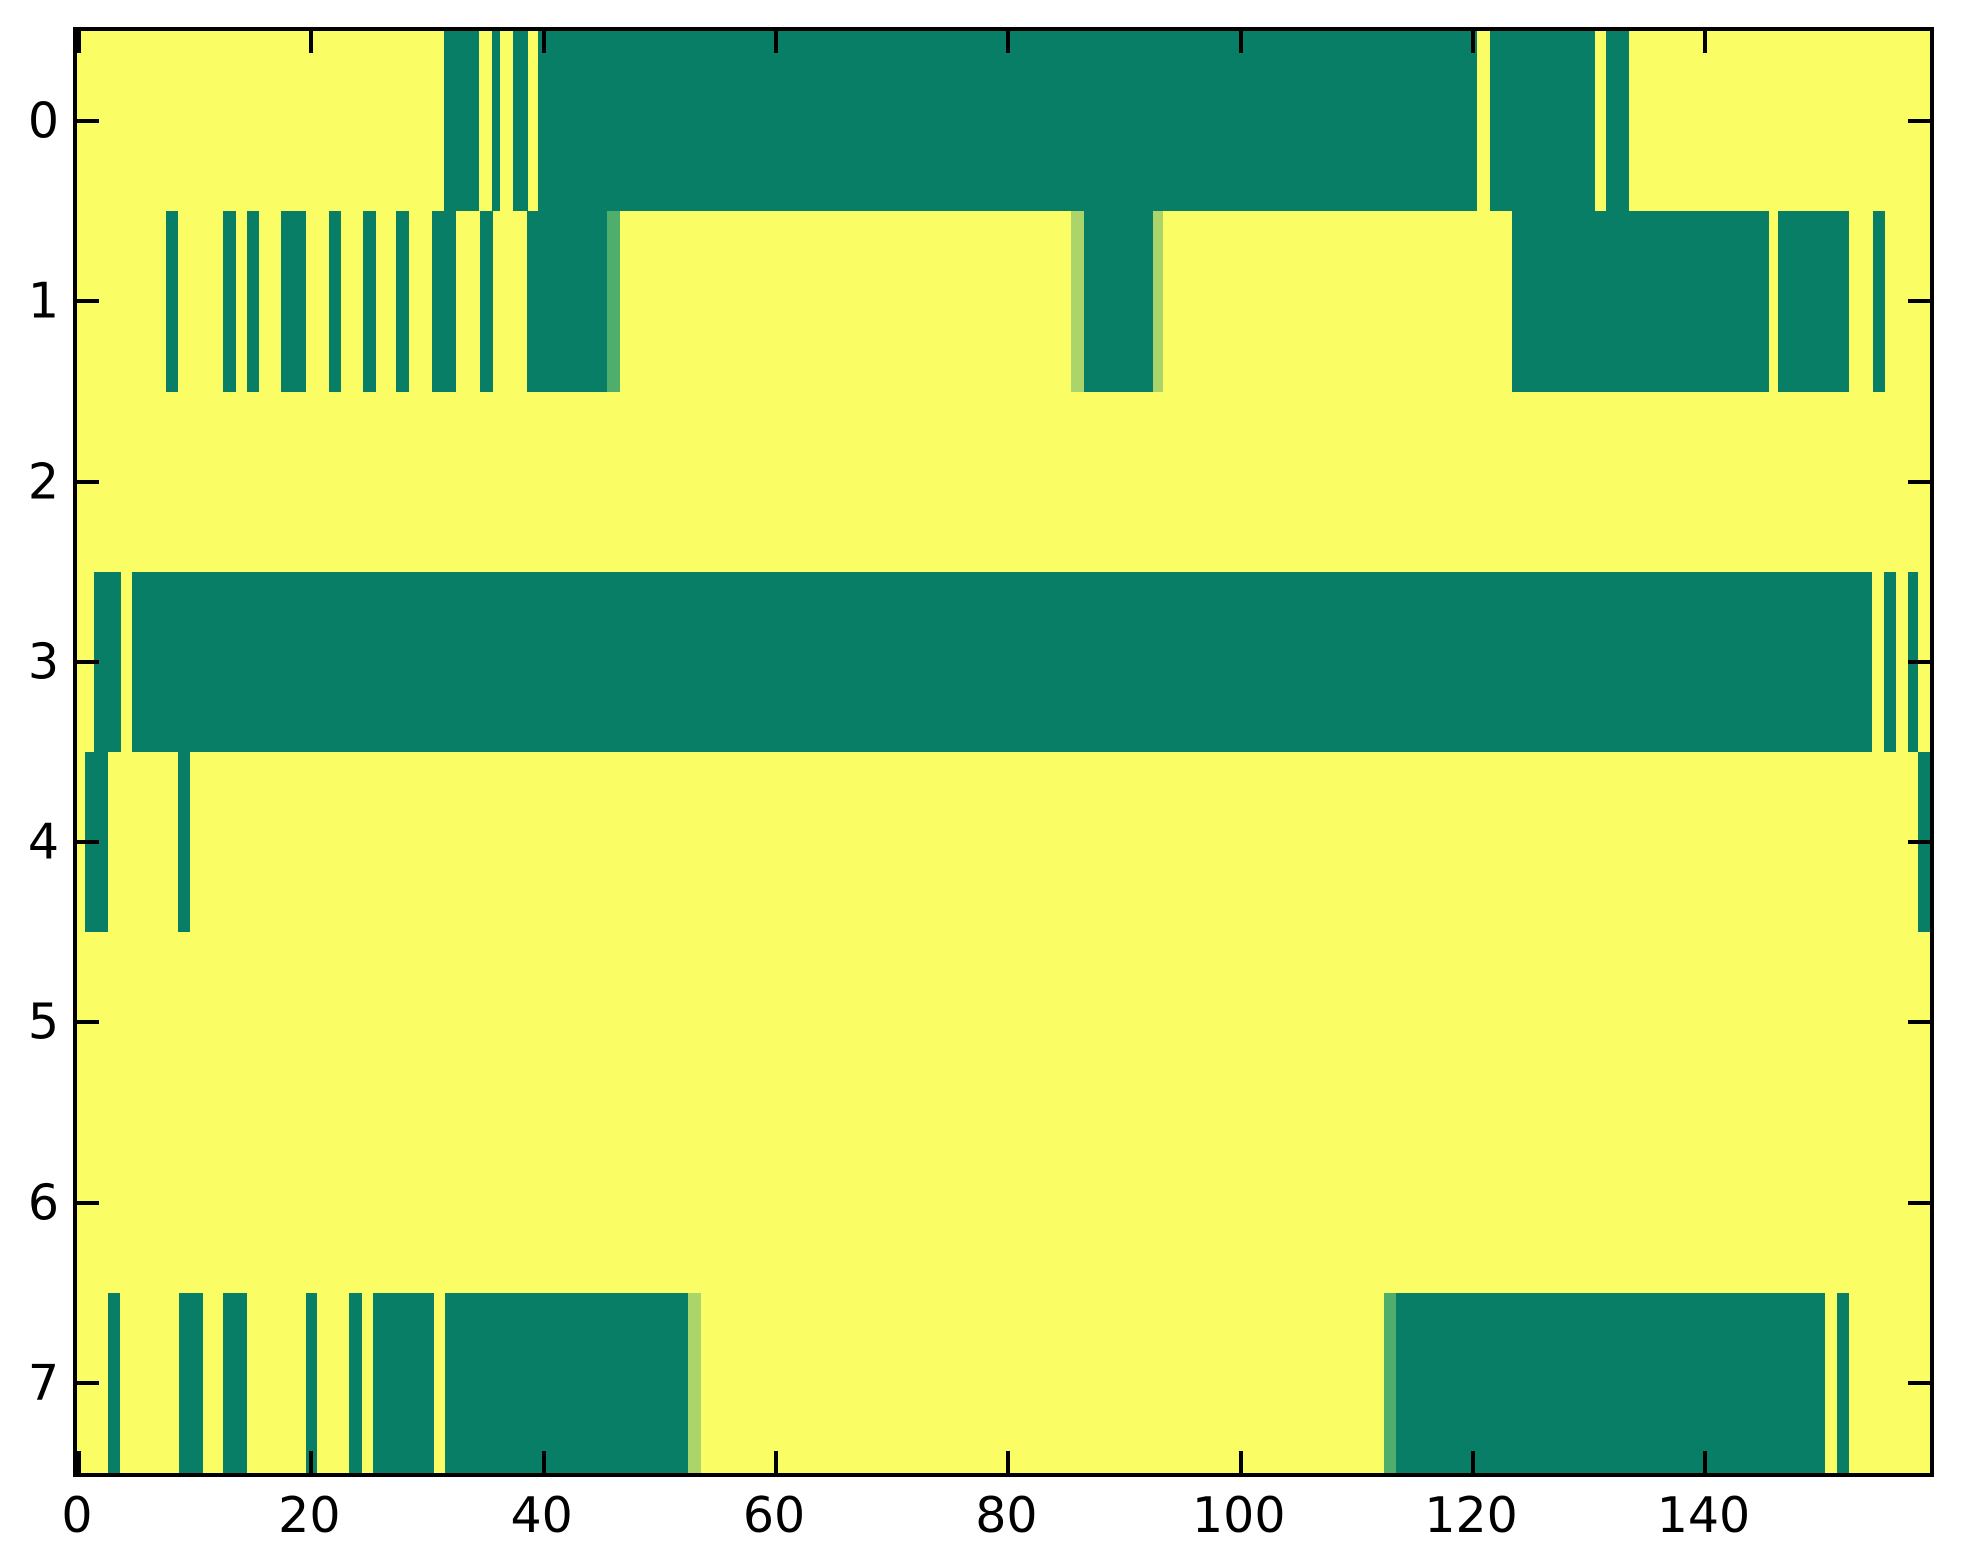 The height and width of the screenshot is (1564, 1963). I want to click on x-tick-label: 20, so click(309, 1515).